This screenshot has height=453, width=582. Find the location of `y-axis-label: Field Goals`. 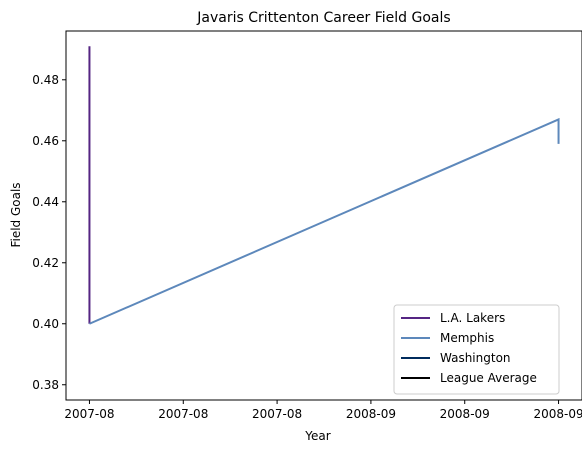

y-axis-label: Field Goals is located at coordinates (16, 214).